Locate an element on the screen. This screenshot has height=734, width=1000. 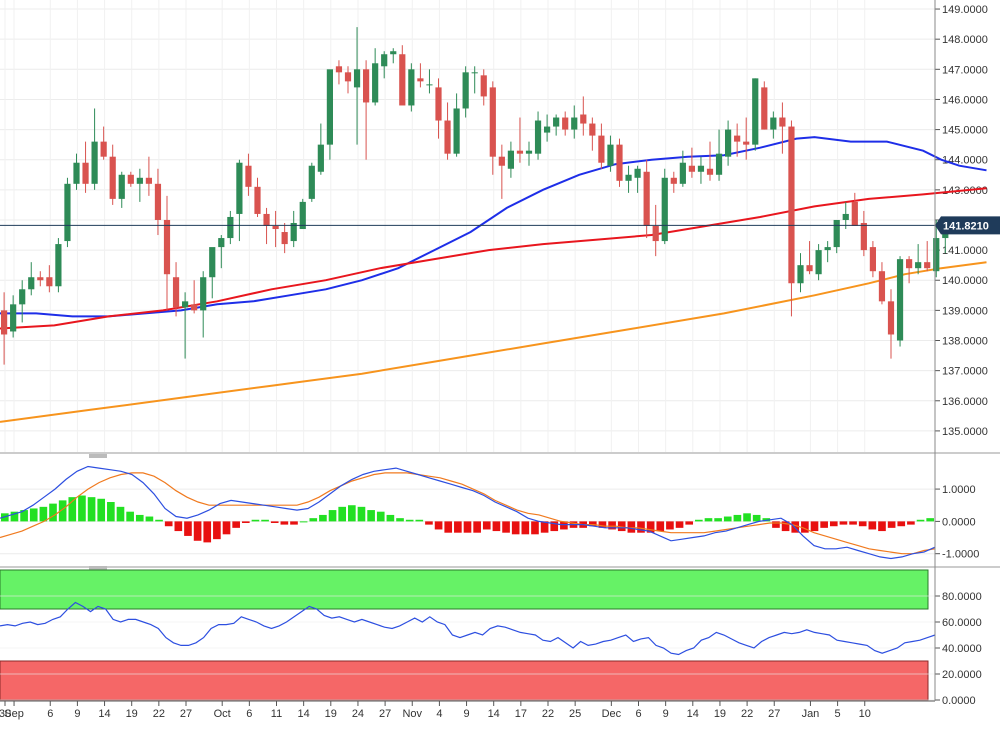
last-price-label: 141.8210 is located at coordinates (966, 226).